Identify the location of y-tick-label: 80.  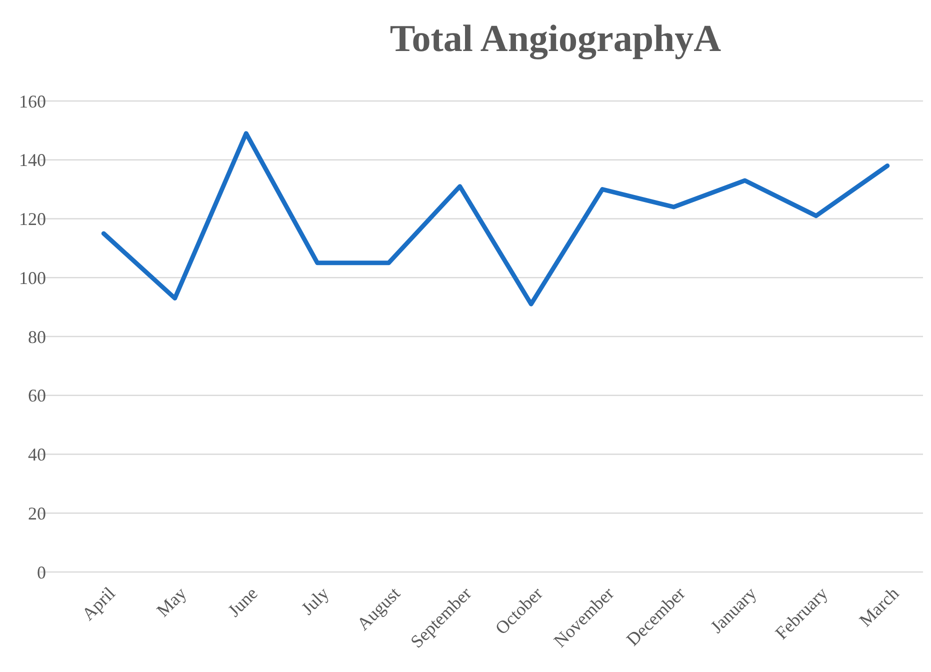
(37, 336).